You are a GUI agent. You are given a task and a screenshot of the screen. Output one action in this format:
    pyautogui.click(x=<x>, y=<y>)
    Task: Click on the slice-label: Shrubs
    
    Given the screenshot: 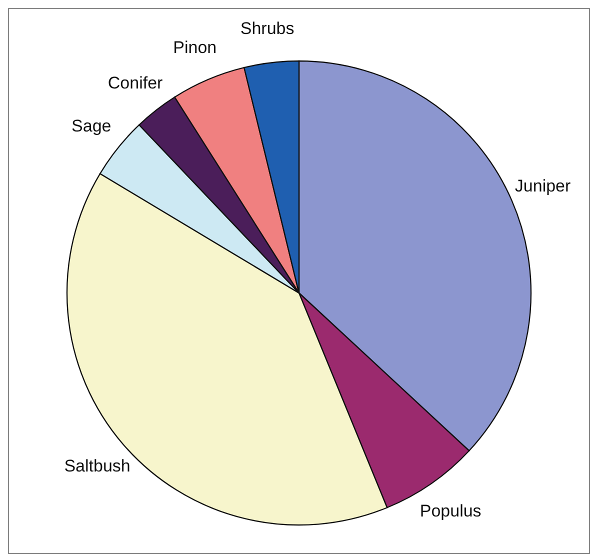 What is the action you would take?
    pyautogui.click(x=267, y=28)
    